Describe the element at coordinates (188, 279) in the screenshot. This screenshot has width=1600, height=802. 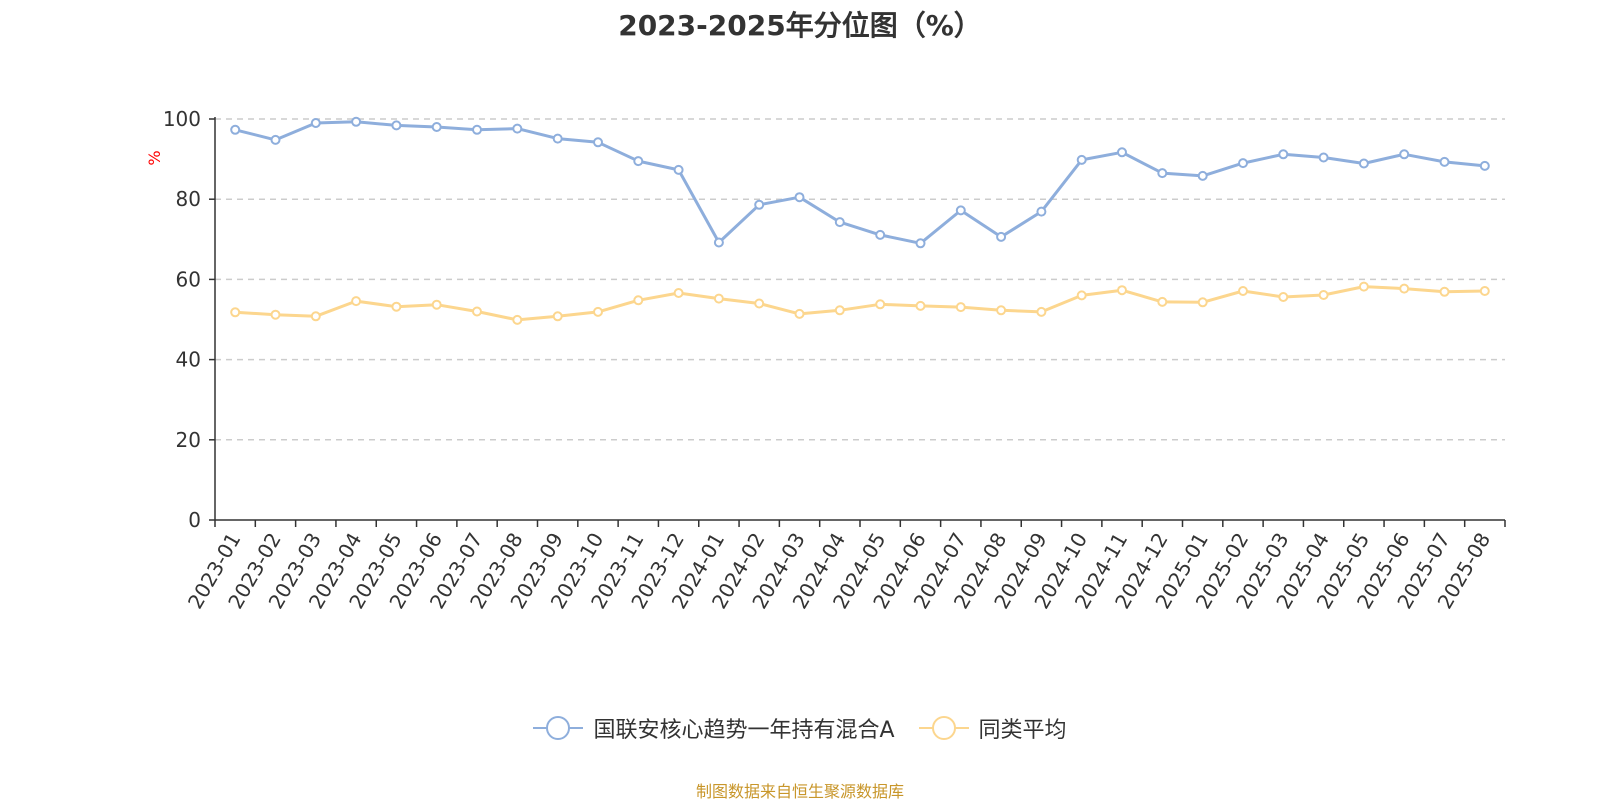
I see `y-tick-label: 60` at that location.